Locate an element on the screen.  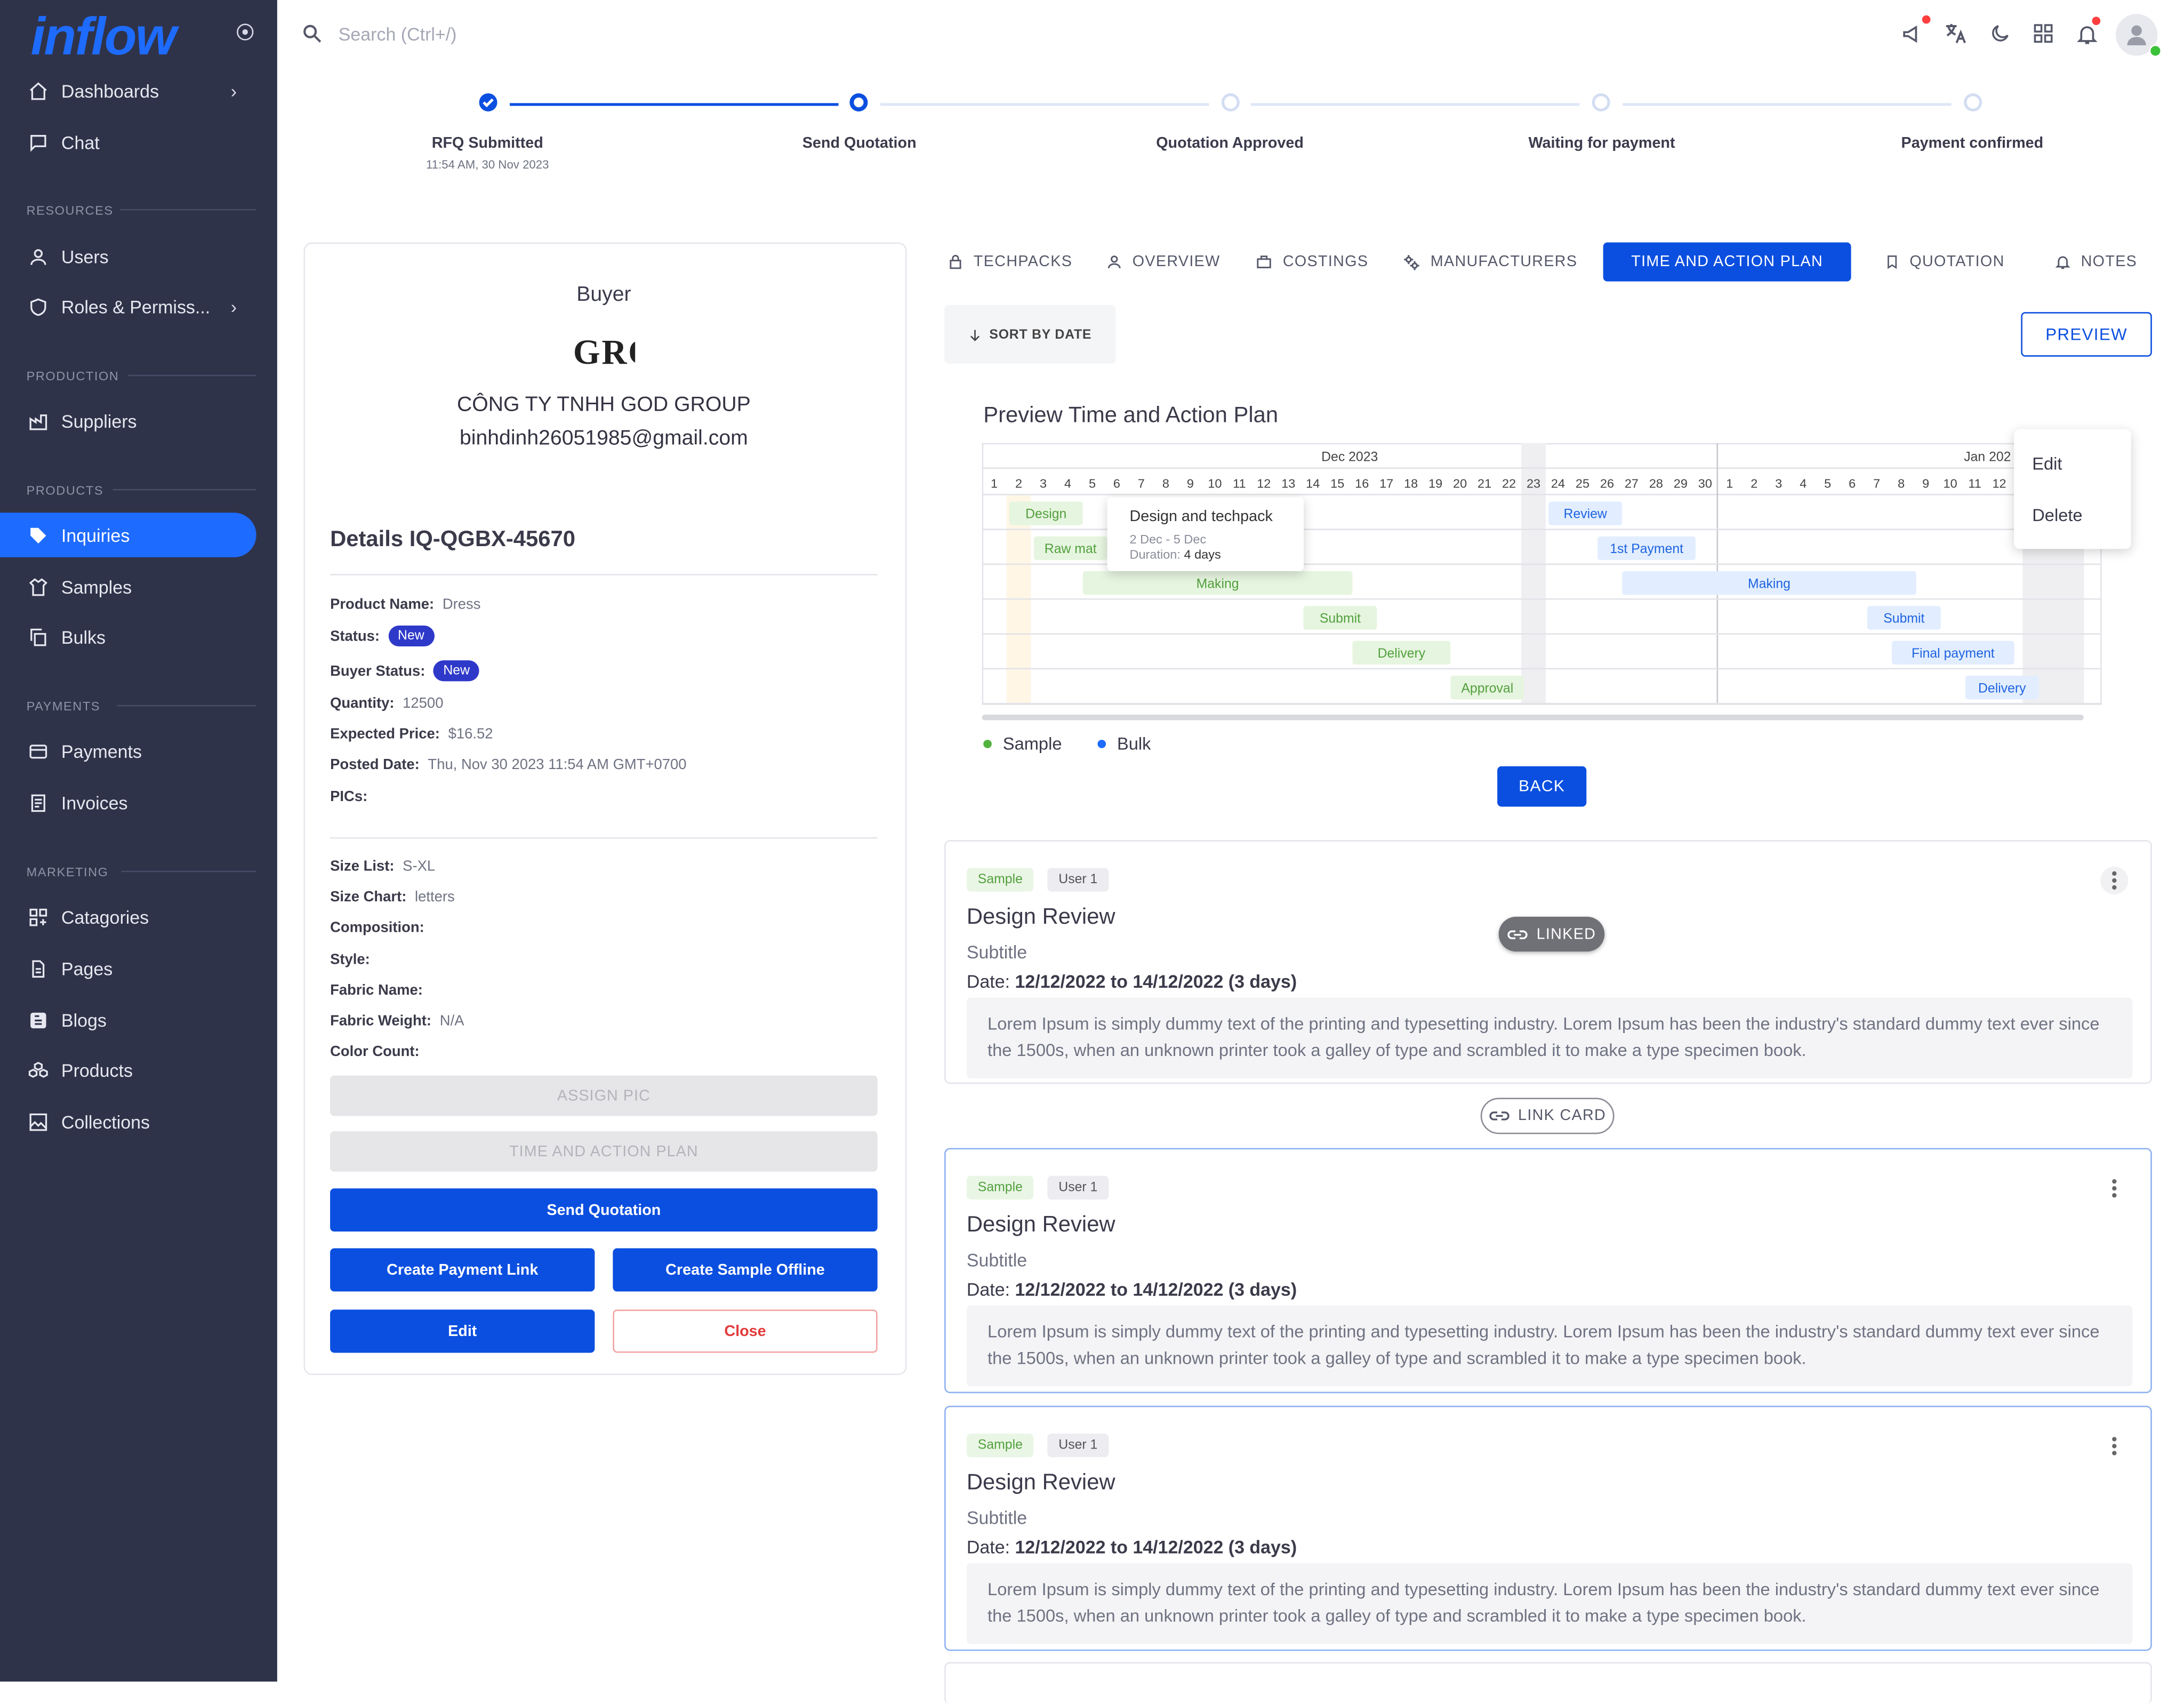
sidebar-item-payments: Payments is located at coordinates (133, 751).